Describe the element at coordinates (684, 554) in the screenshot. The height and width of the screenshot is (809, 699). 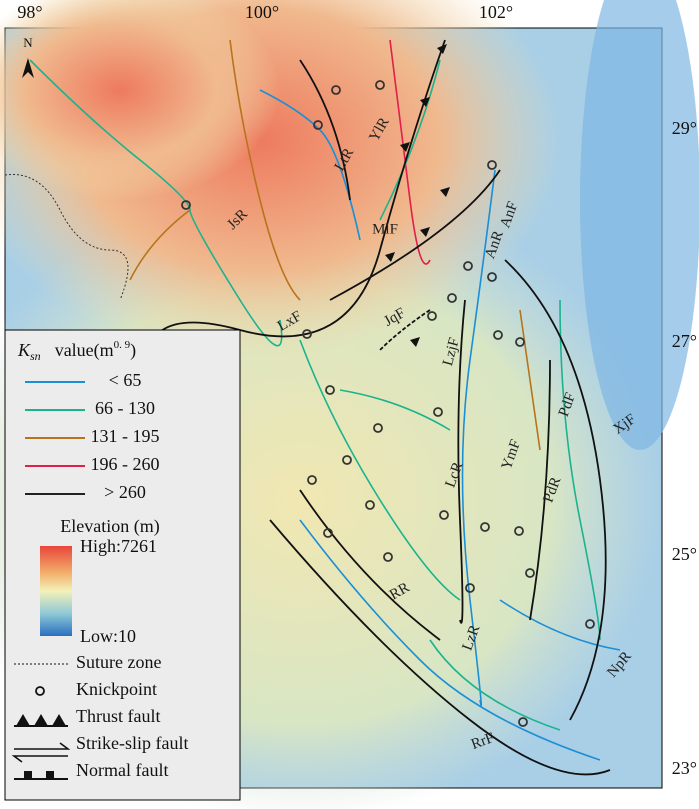
I see `latitude-label: 25°` at that location.